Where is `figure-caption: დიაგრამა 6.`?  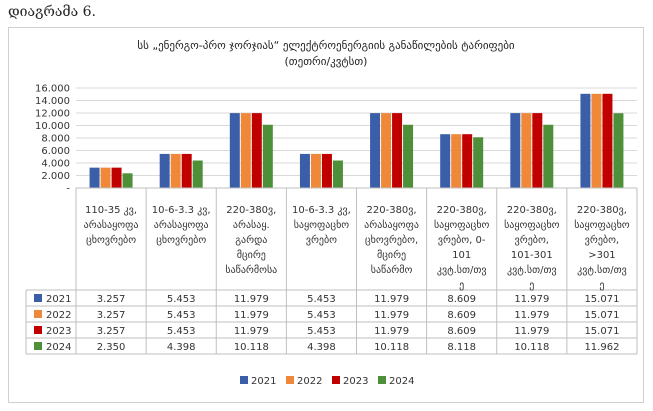
figure-caption: დიაგრამა 6. is located at coordinates (52, 12).